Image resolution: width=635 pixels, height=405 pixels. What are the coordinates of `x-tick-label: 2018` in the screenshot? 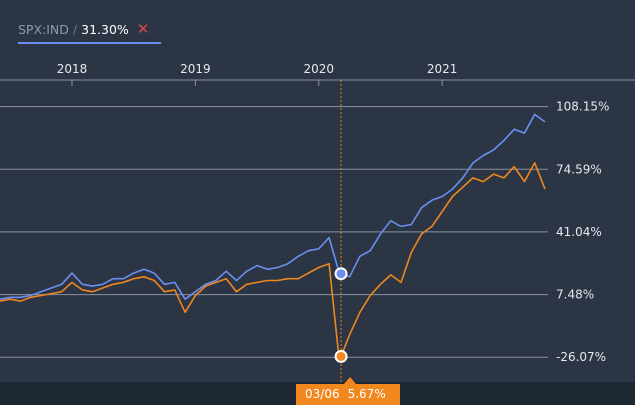 It's located at (72, 69).